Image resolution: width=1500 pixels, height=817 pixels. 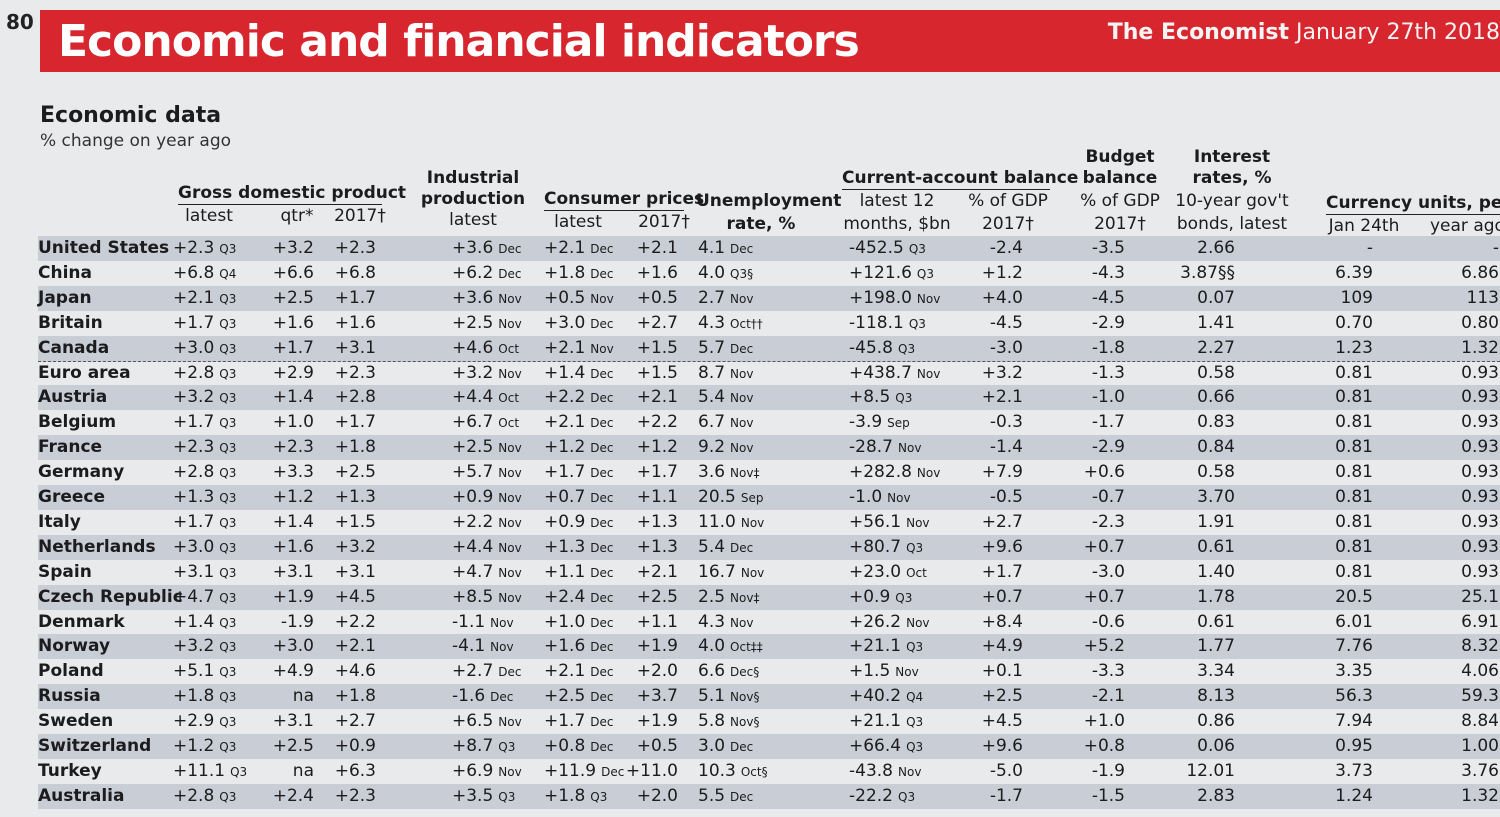 What do you see at coordinates (1002, 646) in the screenshot?
I see `cell-ca-gdp: +4.9` at bounding box center [1002, 646].